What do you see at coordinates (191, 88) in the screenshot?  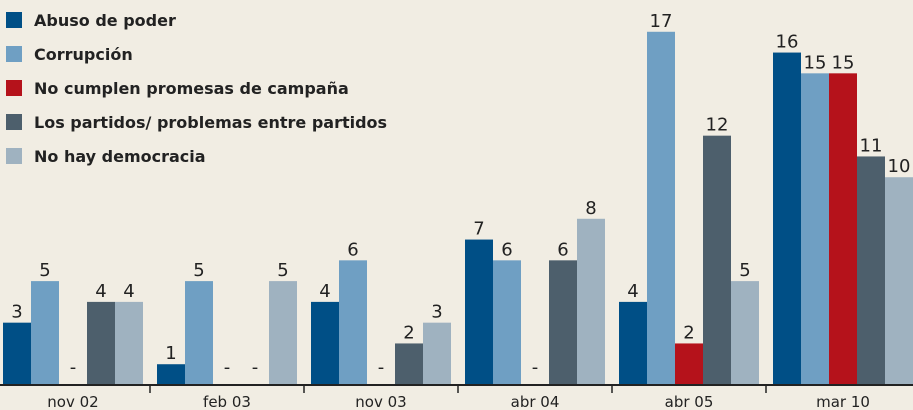 I see `legend-label: No cumplen promesas de campaña` at bounding box center [191, 88].